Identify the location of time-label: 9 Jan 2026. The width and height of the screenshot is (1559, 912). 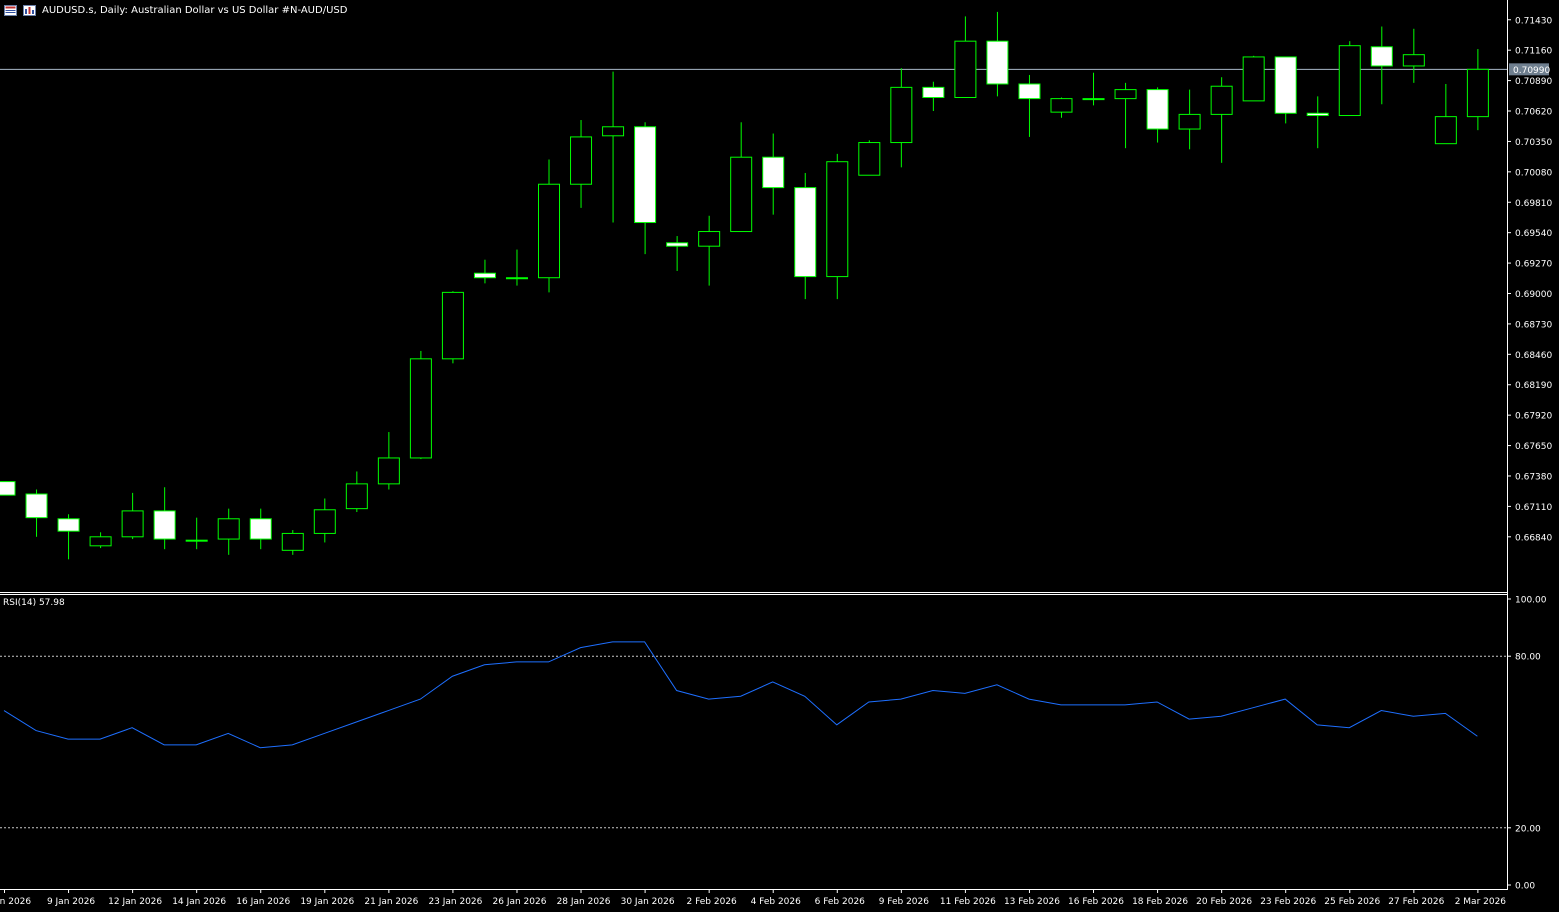
(71, 902).